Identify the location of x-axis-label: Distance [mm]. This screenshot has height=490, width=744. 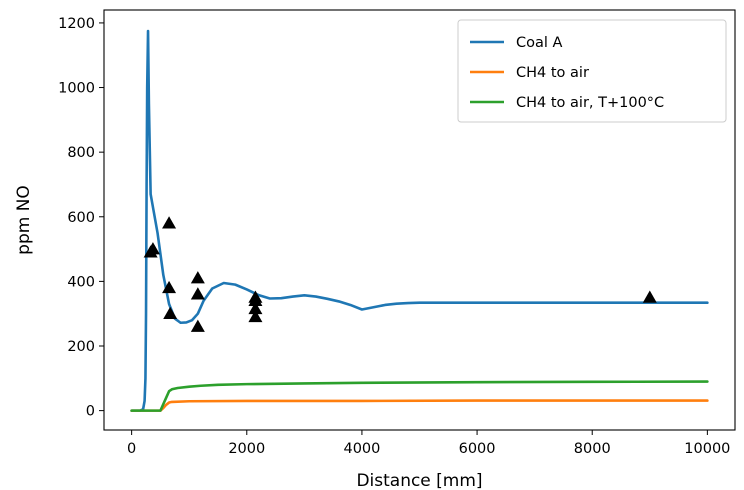
(419, 480).